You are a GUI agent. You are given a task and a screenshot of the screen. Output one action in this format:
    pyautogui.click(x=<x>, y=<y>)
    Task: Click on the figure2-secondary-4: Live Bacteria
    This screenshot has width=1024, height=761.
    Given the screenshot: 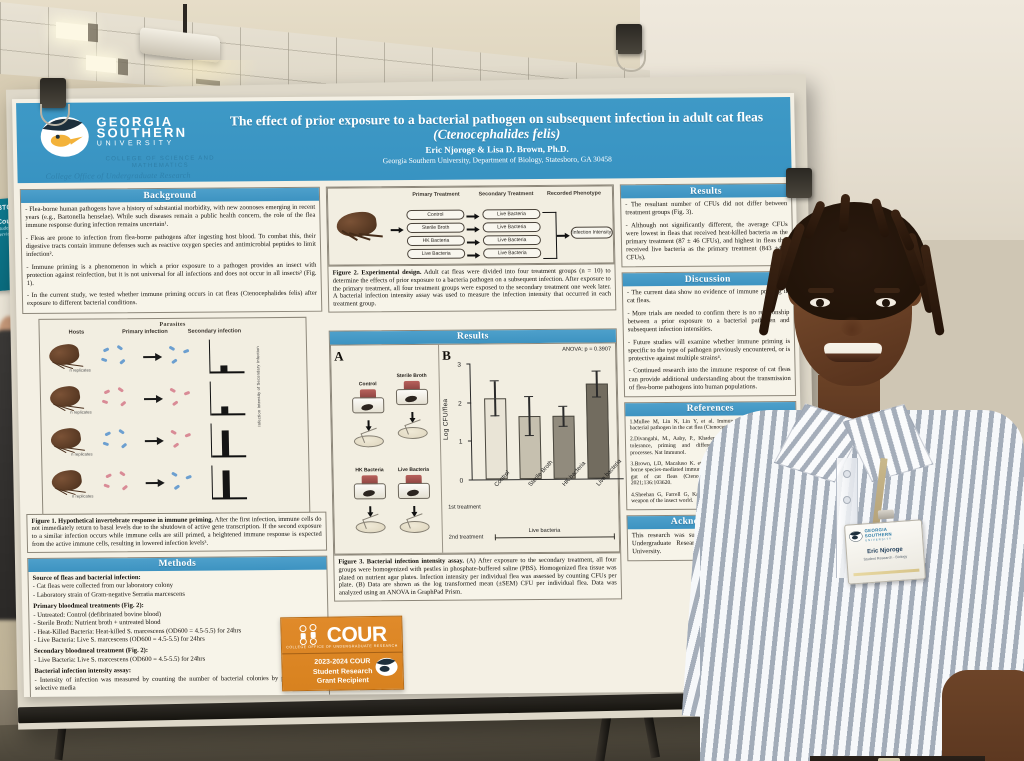 What is the action you would take?
    pyautogui.click(x=512, y=253)
    